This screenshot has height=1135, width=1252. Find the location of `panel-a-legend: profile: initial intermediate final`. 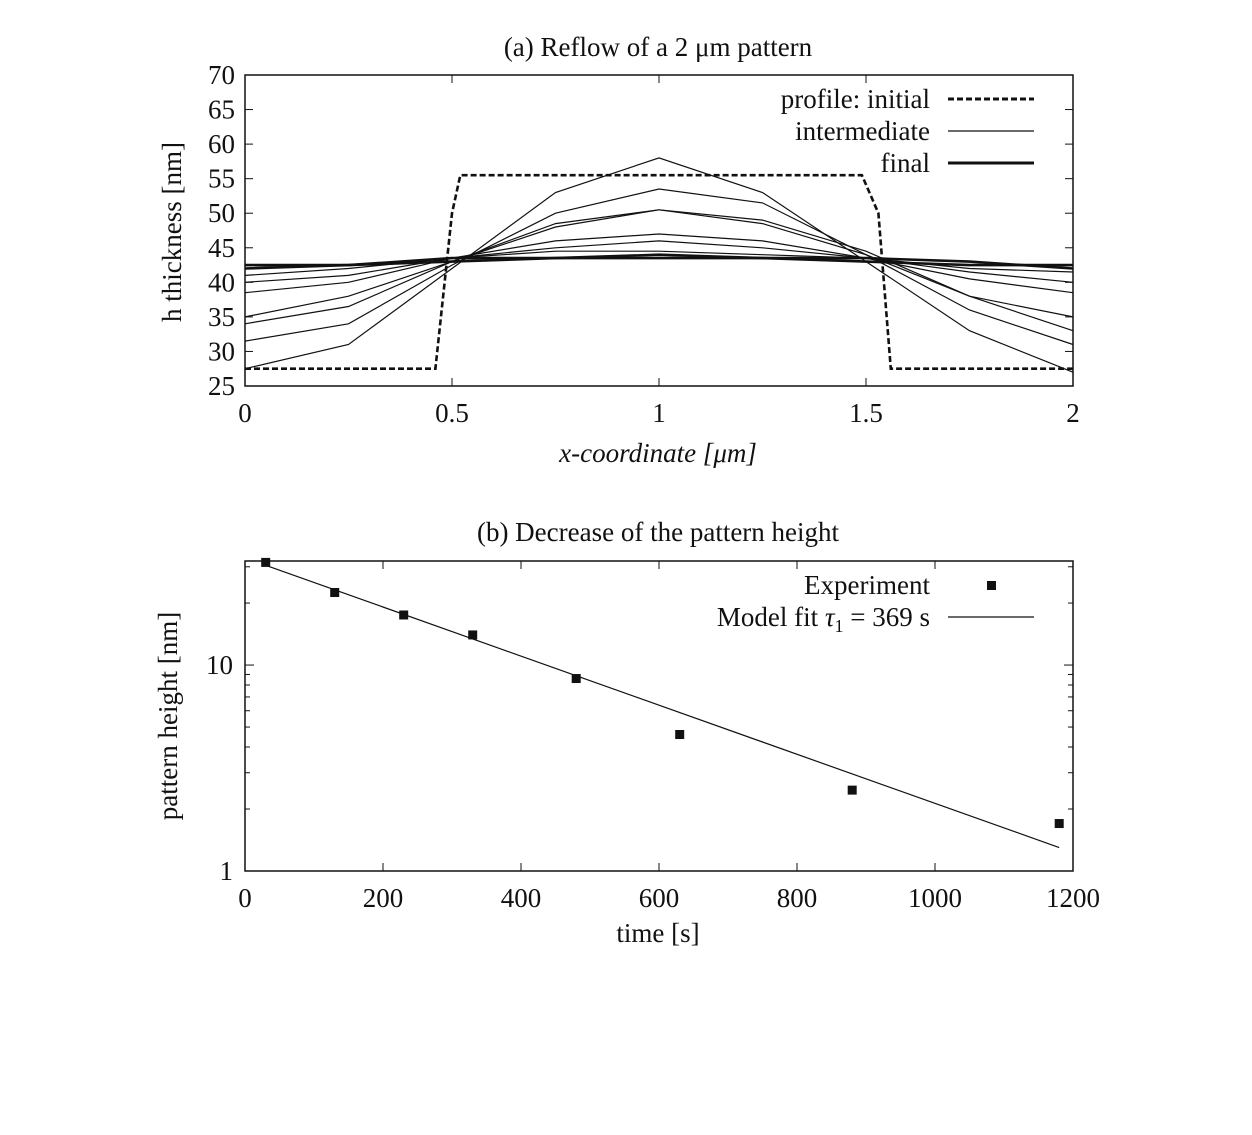

panel-a-legend: profile: initial intermediate final is located at coordinates (907, 131).